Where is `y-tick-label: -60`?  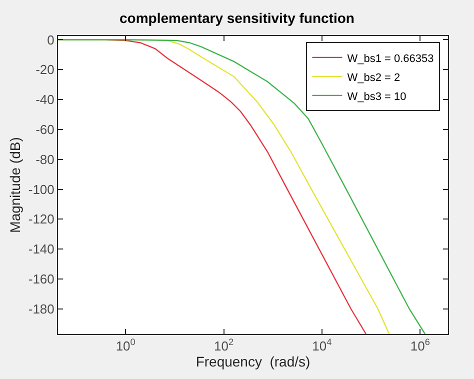
y-tick-label: -60 is located at coordinates (45, 129).